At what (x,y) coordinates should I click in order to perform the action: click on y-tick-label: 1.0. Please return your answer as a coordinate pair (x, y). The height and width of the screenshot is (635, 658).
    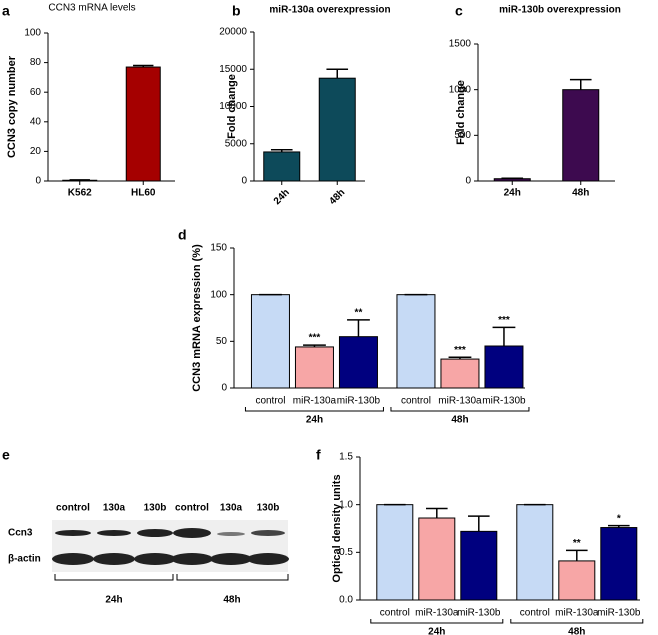
    Looking at the image, I should click on (346, 504).